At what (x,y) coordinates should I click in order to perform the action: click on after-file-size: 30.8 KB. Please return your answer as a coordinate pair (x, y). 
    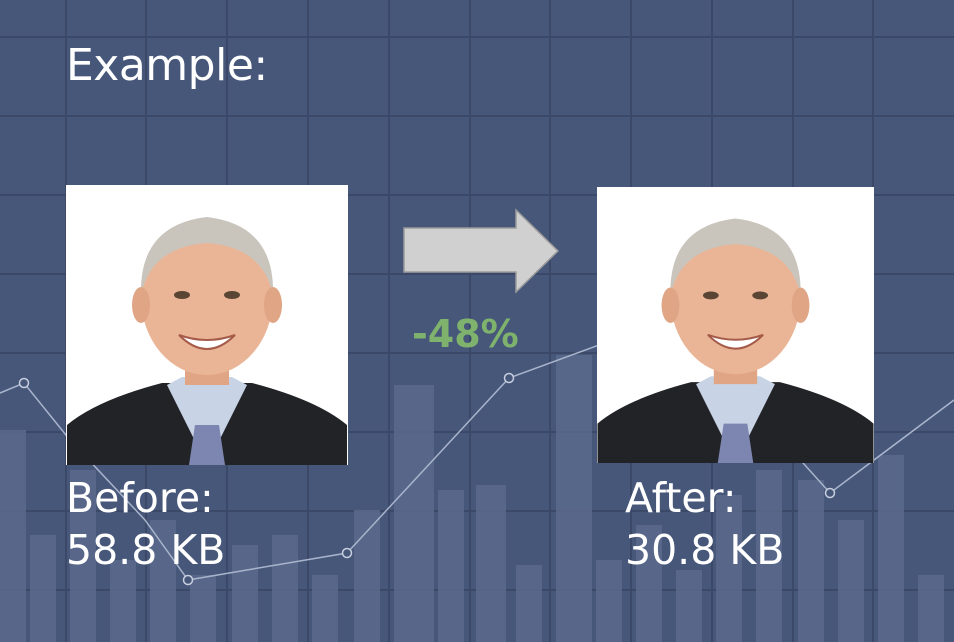
    Looking at the image, I should click on (705, 550).